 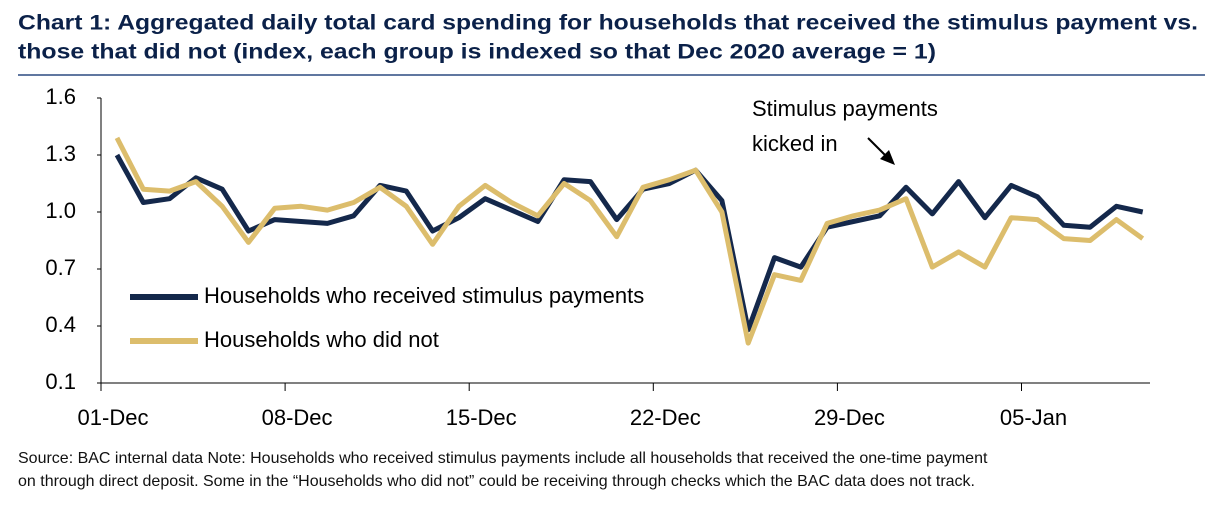 What do you see at coordinates (60, 153) in the screenshot?
I see `y-tick-label: 1.3` at bounding box center [60, 153].